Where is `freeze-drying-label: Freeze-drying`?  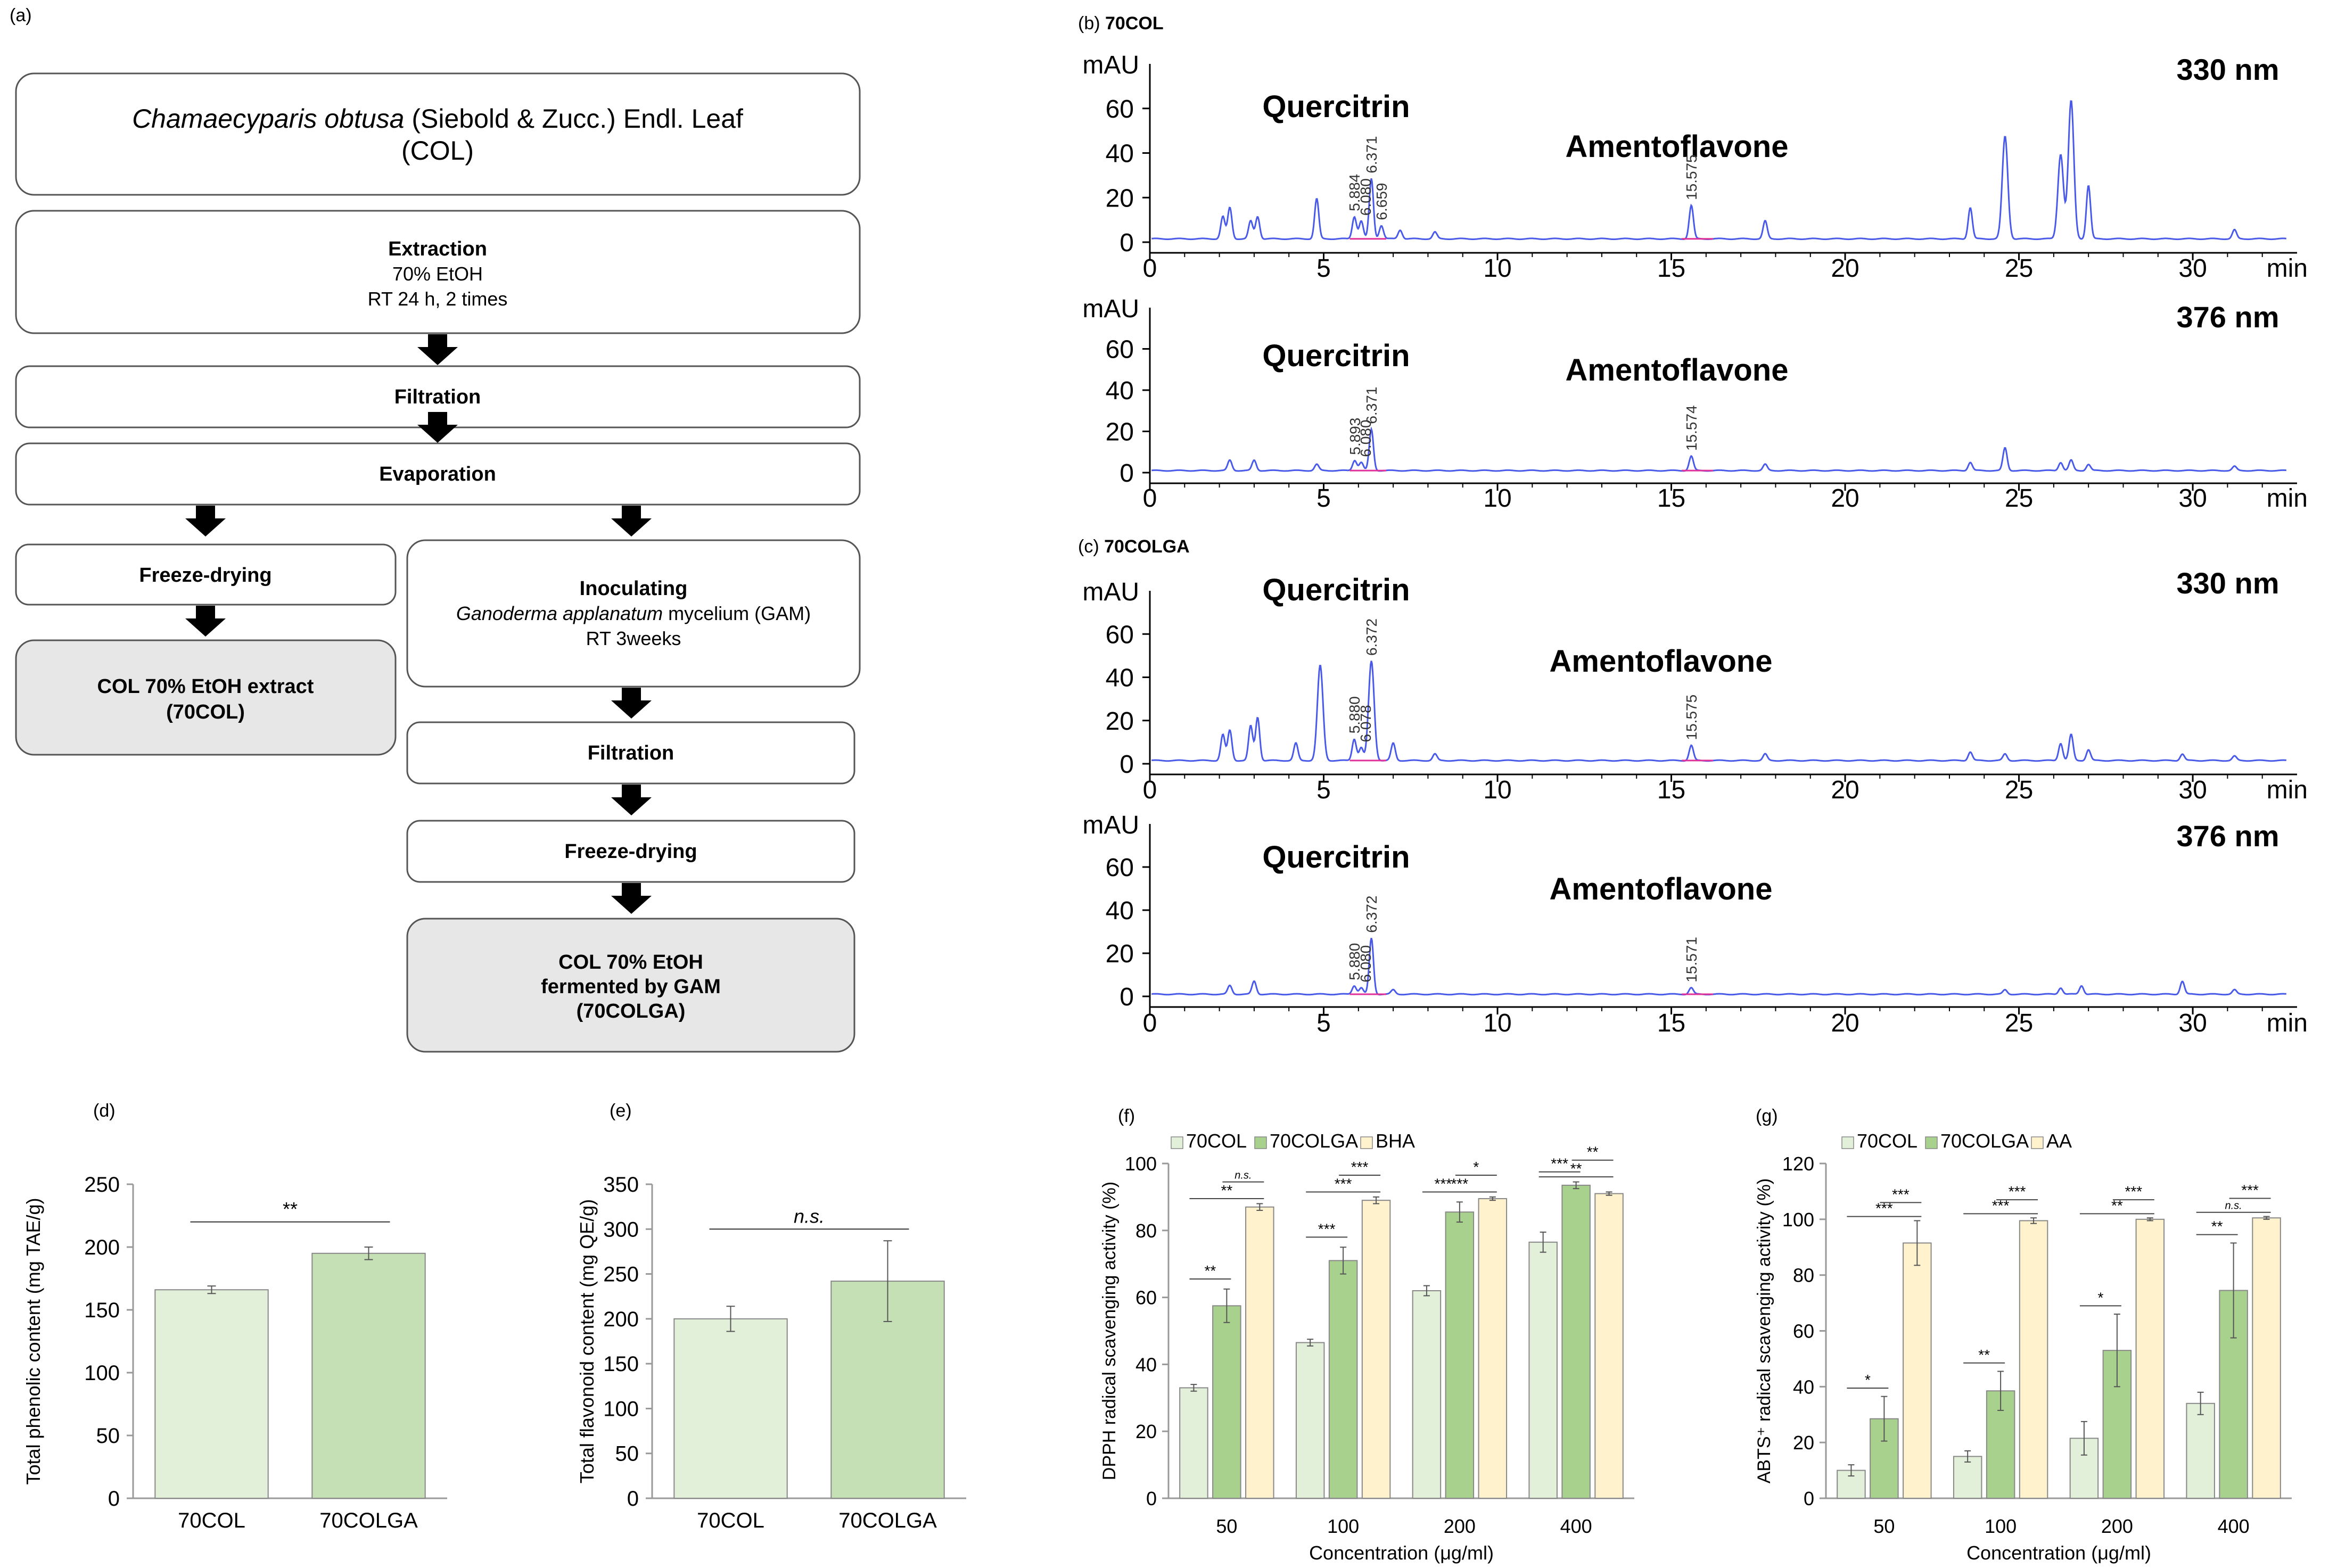 freeze-drying-label: Freeze-drying is located at coordinates (205, 576).